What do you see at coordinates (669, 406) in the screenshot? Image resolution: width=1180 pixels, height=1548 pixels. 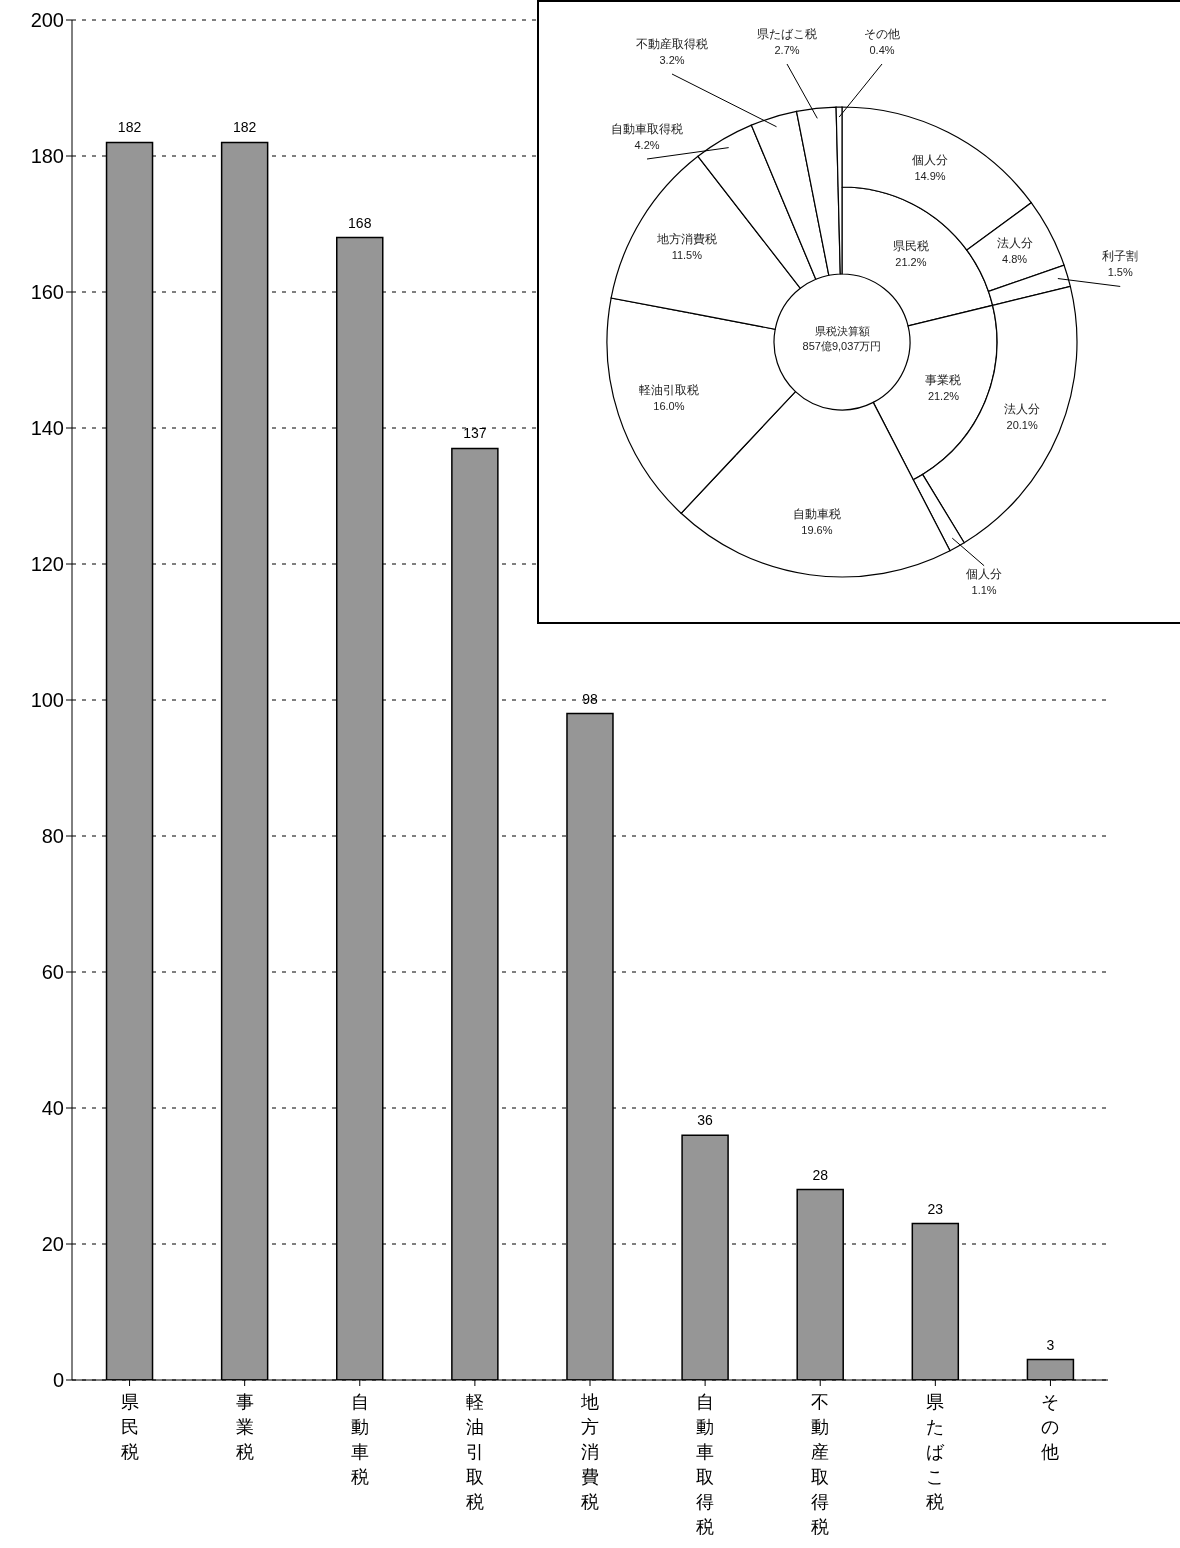 I see `data-label: 16.0%` at bounding box center [669, 406].